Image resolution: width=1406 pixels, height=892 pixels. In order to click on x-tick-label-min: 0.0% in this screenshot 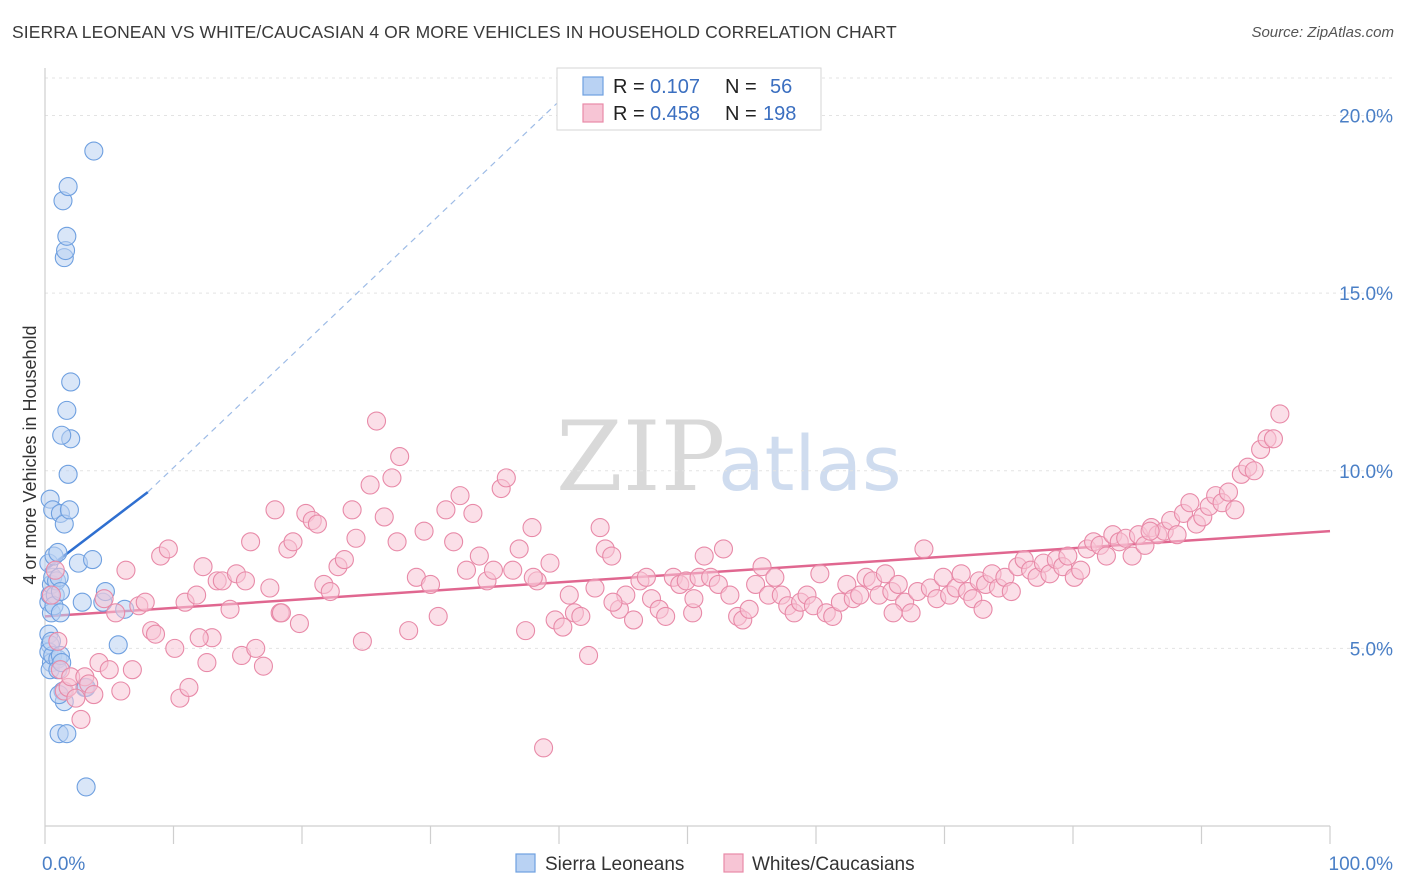, I will do `click(63, 864)`.